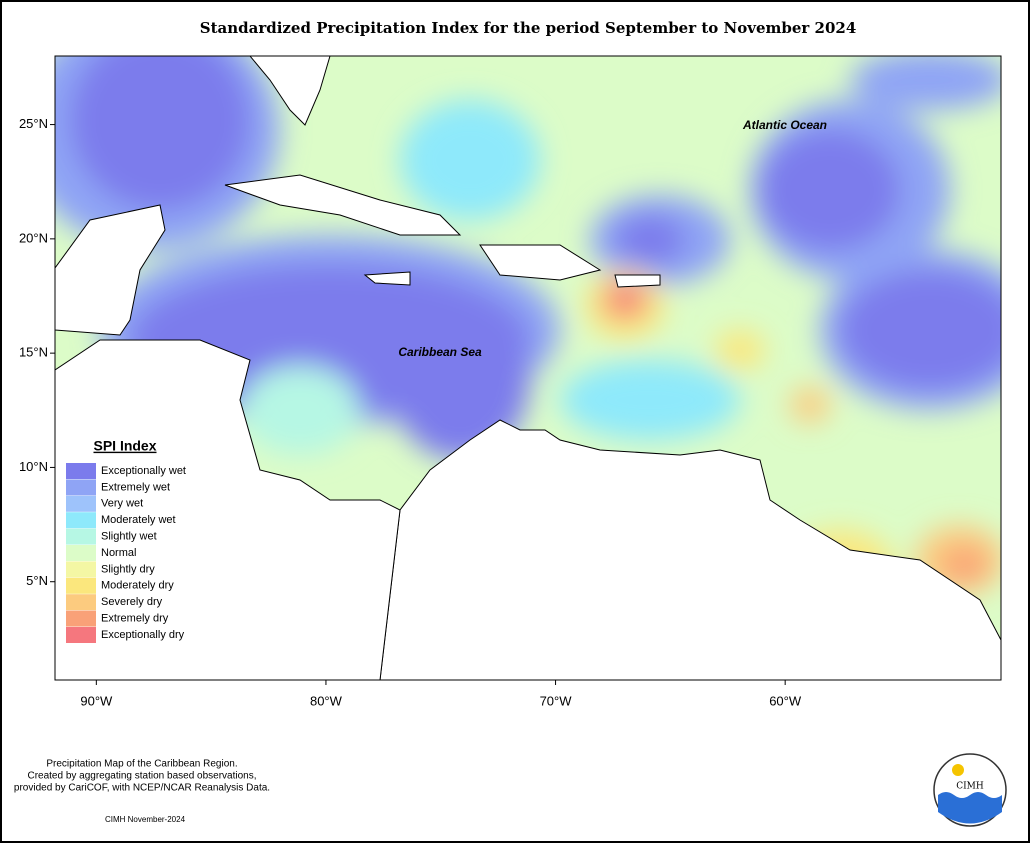 This screenshot has width=1030, height=843. I want to click on y-tick-label: 10°N, so click(33, 466).